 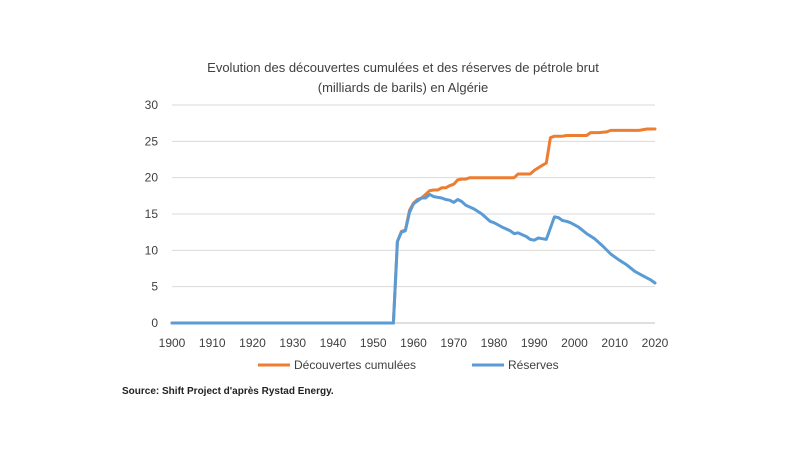 What do you see at coordinates (373, 343) in the screenshot?
I see `x-tick-label: 1950` at bounding box center [373, 343].